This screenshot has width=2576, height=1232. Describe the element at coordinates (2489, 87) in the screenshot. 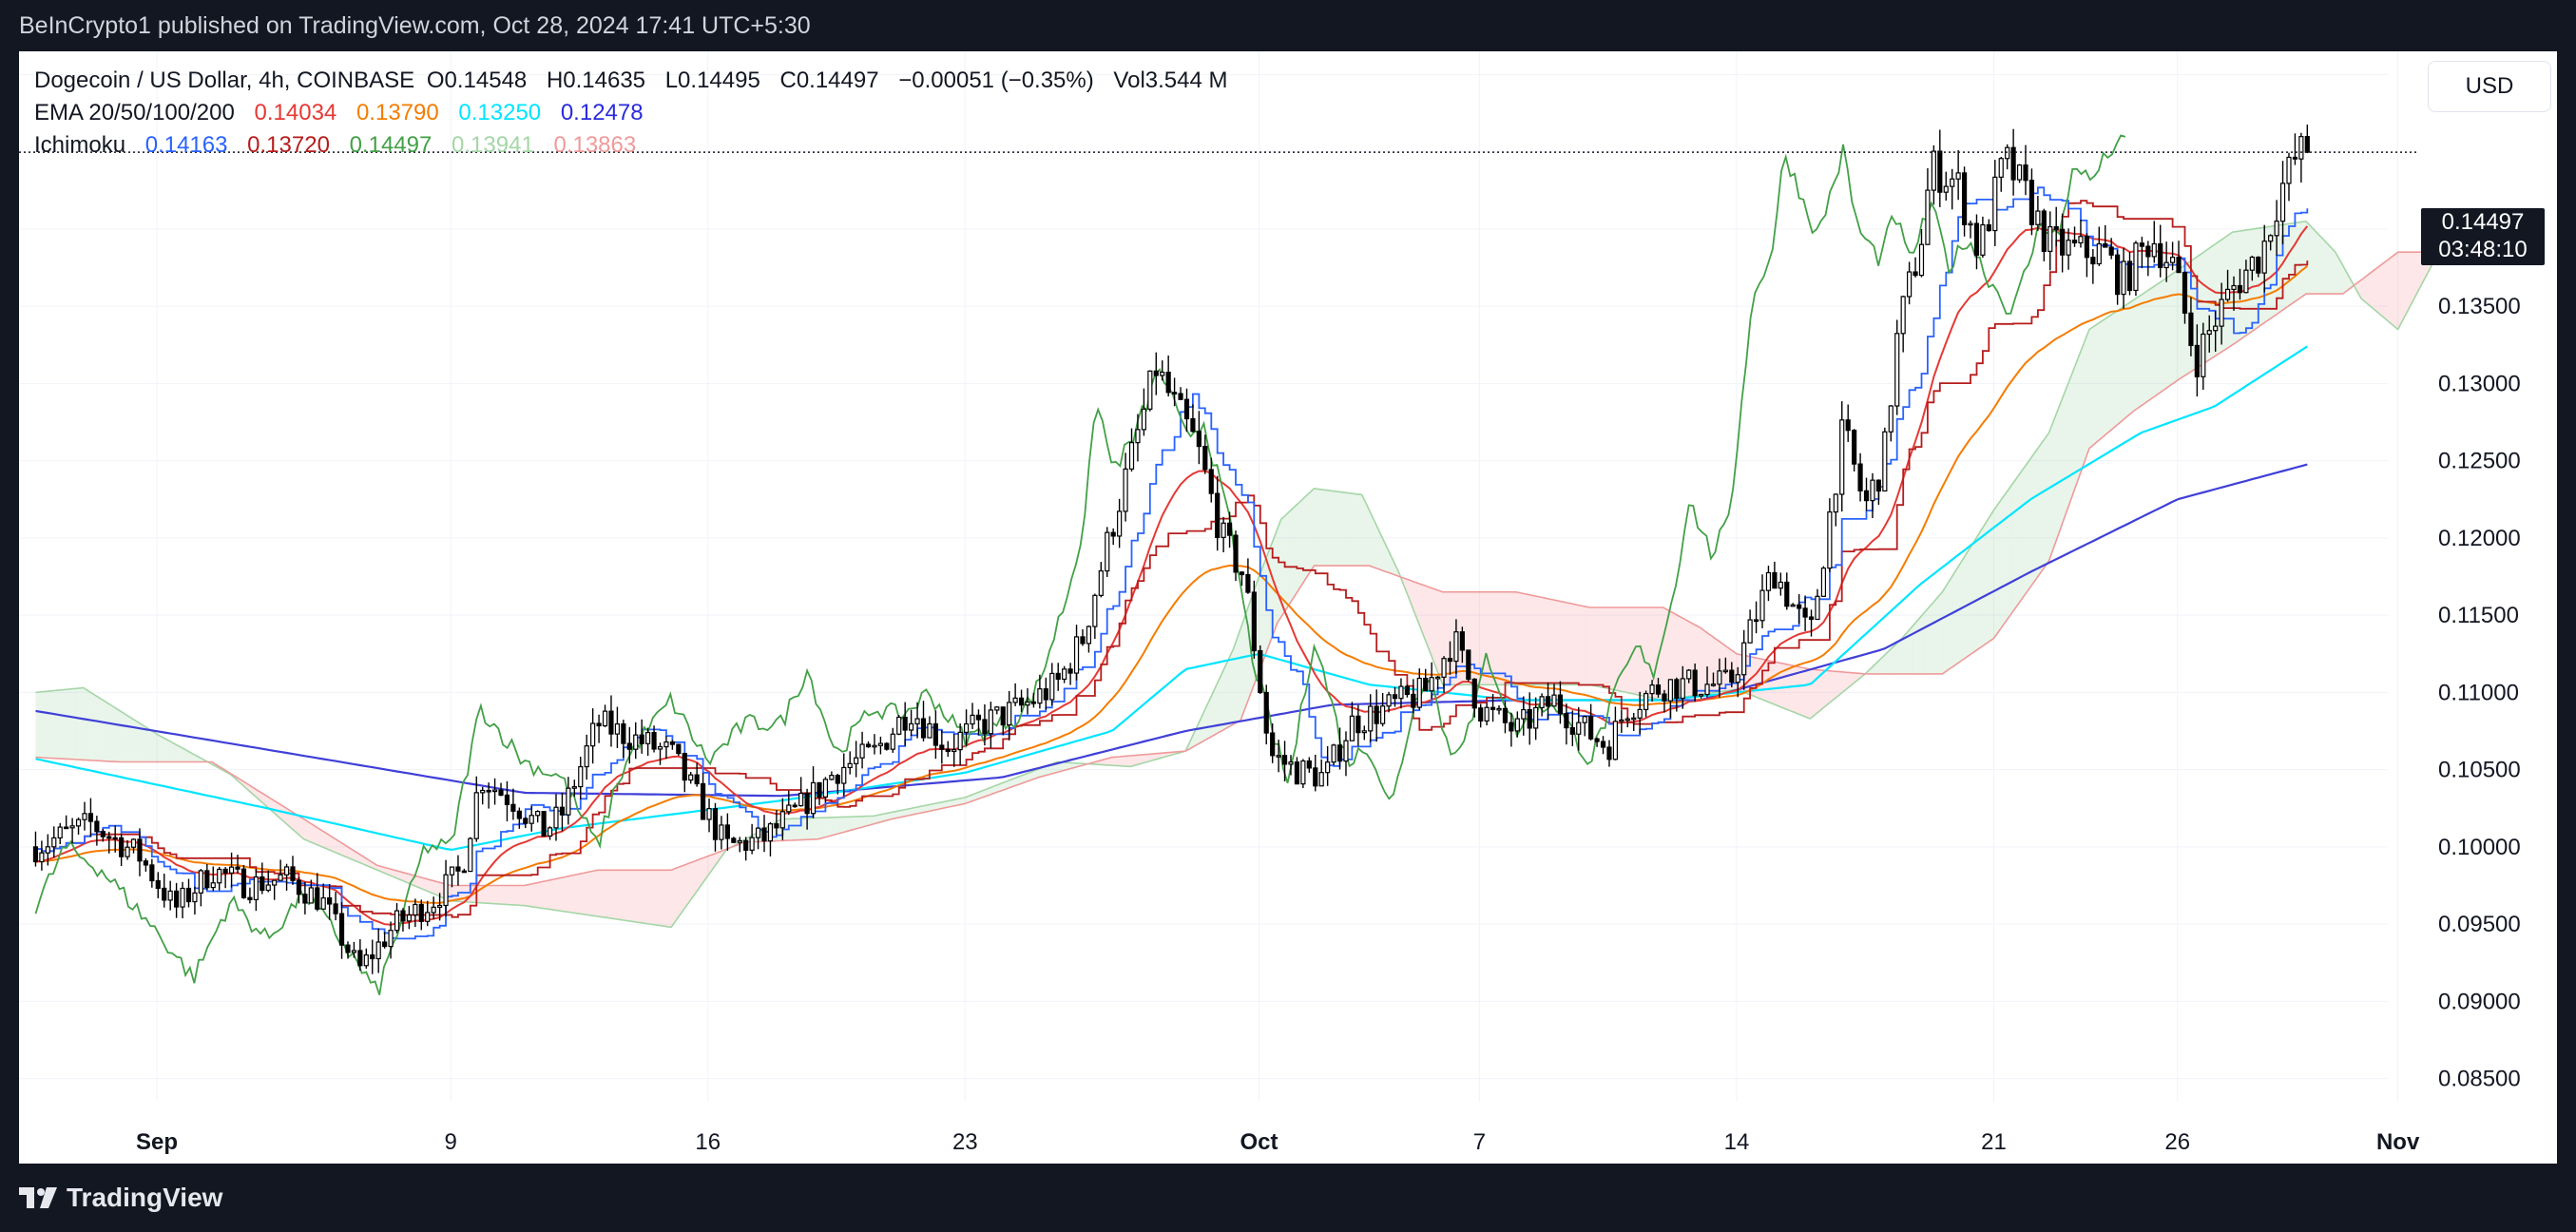

I see `currency-button: USD` at that location.